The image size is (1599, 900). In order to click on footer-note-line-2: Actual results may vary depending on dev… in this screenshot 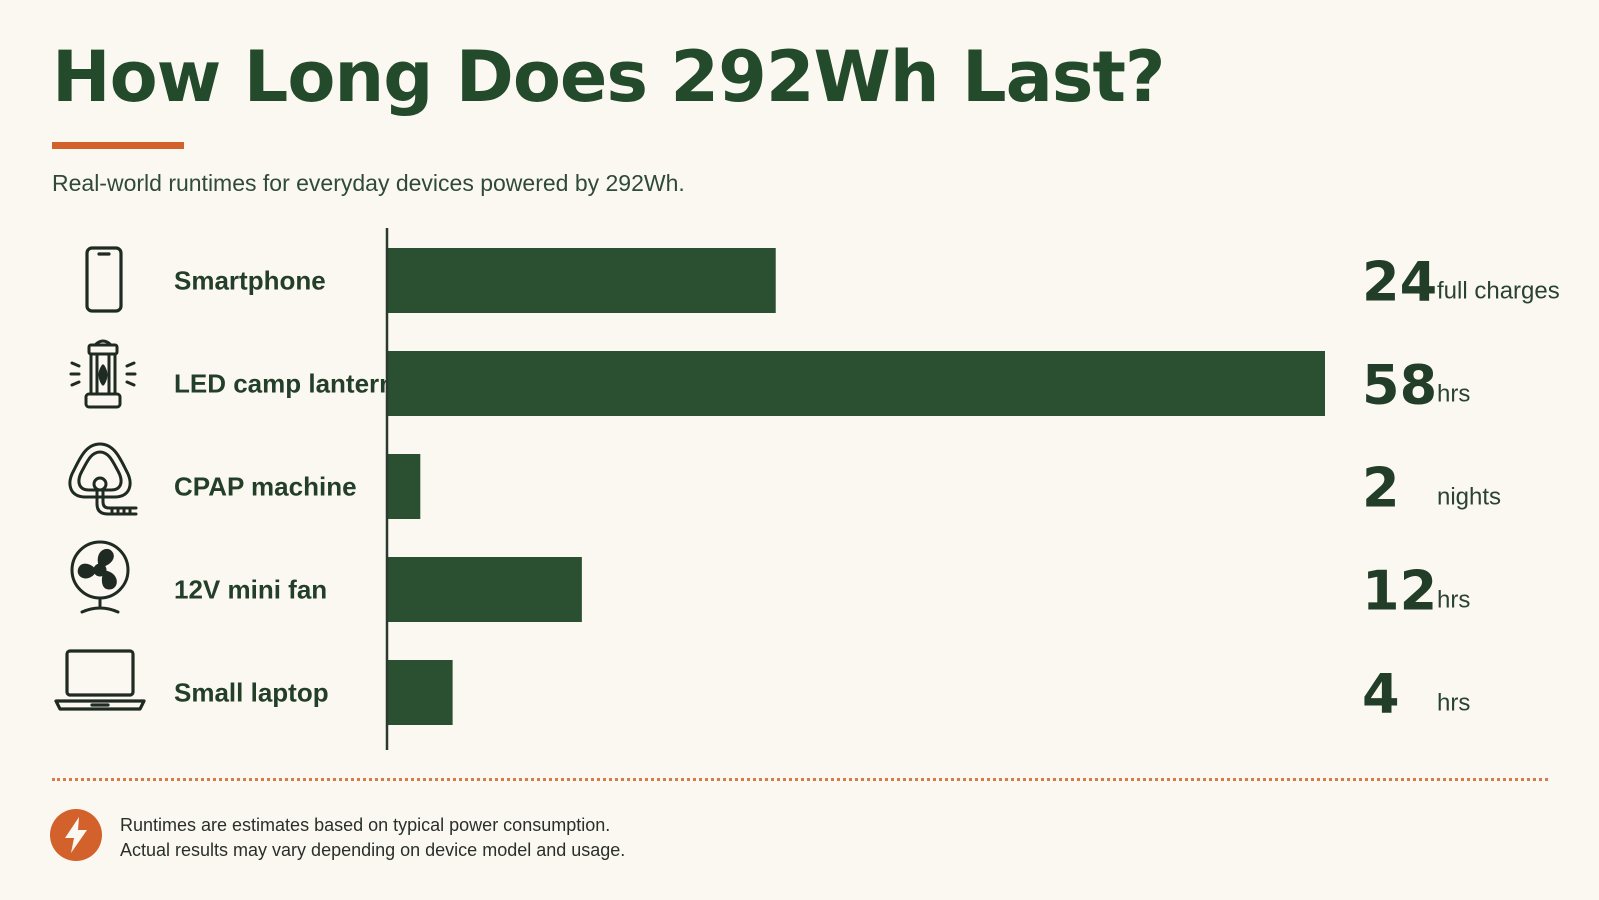, I will do `click(373, 850)`.